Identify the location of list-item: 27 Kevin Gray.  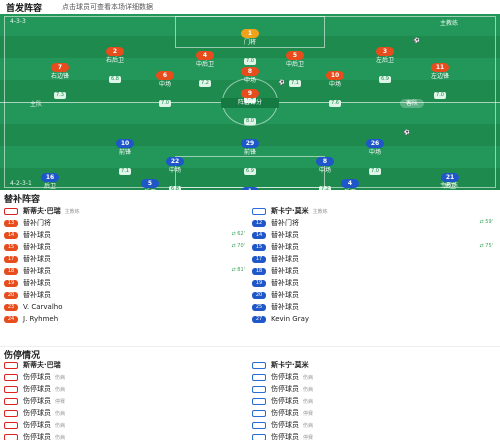
(374, 319).